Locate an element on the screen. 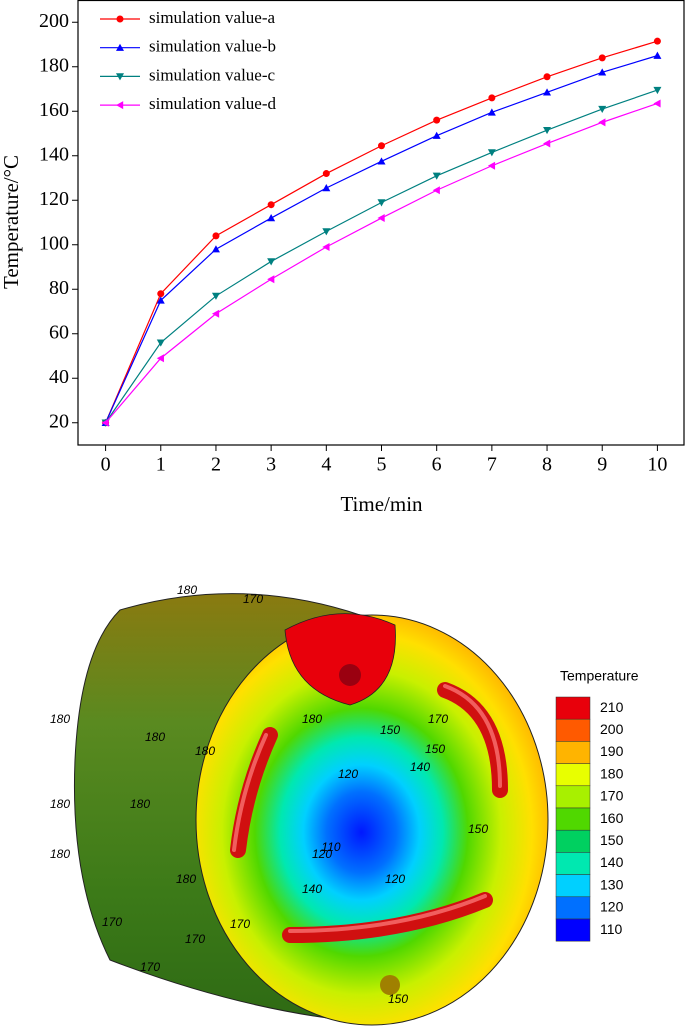 This screenshot has width=685, height=1029. colorbar-label: 160 is located at coordinates (612, 818).